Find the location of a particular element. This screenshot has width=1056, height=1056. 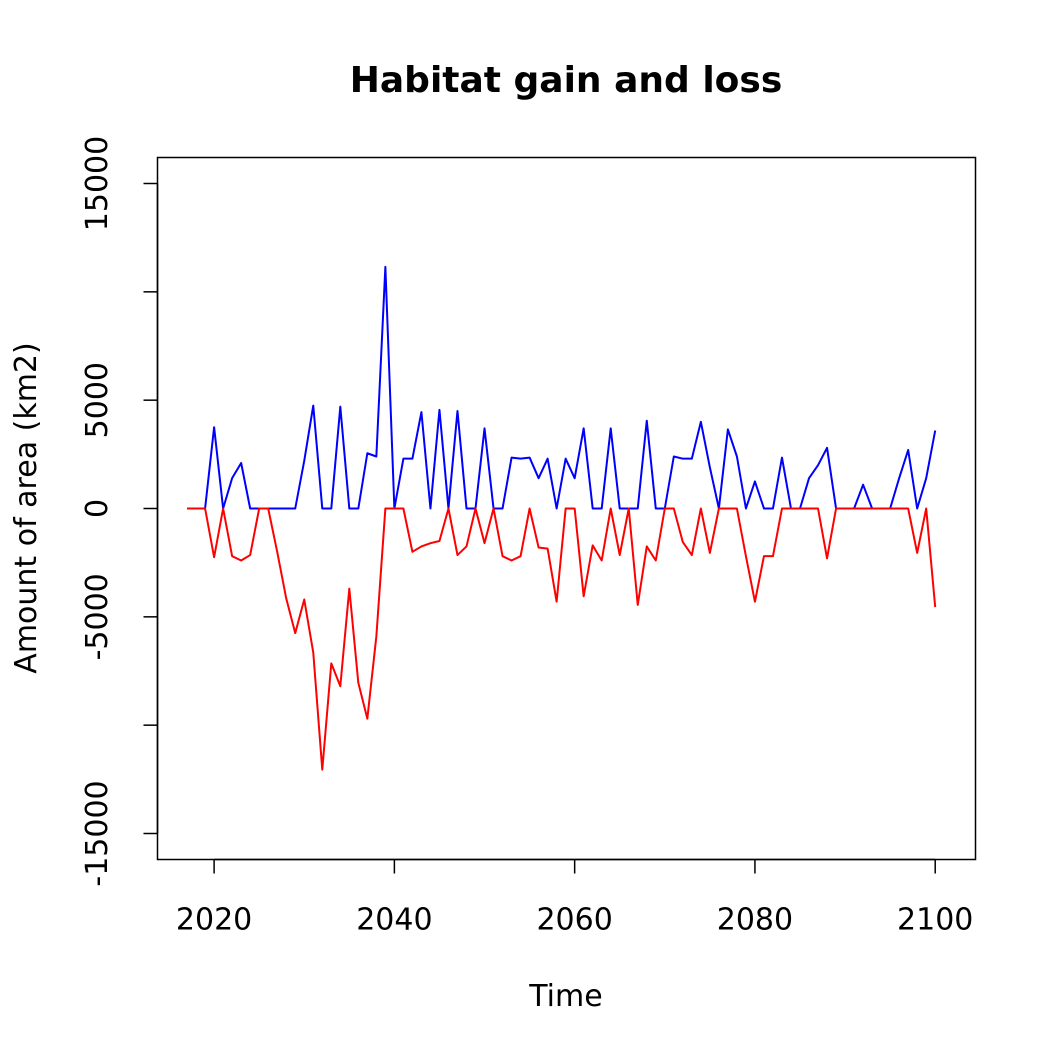

y-tick-label: 15000 is located at coordinates (97, 183).